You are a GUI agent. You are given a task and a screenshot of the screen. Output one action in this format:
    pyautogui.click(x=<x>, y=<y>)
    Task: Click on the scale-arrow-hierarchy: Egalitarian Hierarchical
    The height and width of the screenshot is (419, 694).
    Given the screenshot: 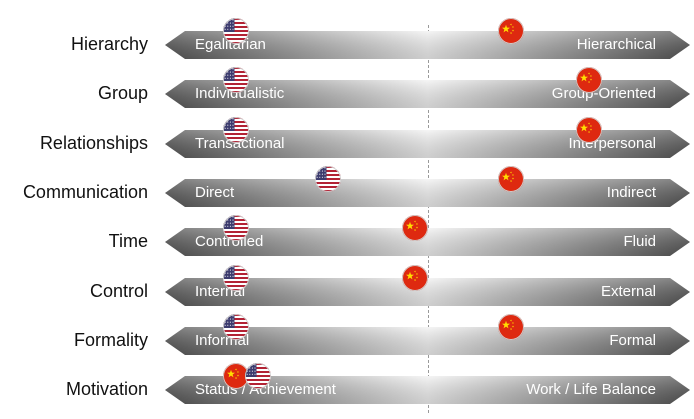 What is the action you would take?
    pyautogui.click(x=427, y=45)
    